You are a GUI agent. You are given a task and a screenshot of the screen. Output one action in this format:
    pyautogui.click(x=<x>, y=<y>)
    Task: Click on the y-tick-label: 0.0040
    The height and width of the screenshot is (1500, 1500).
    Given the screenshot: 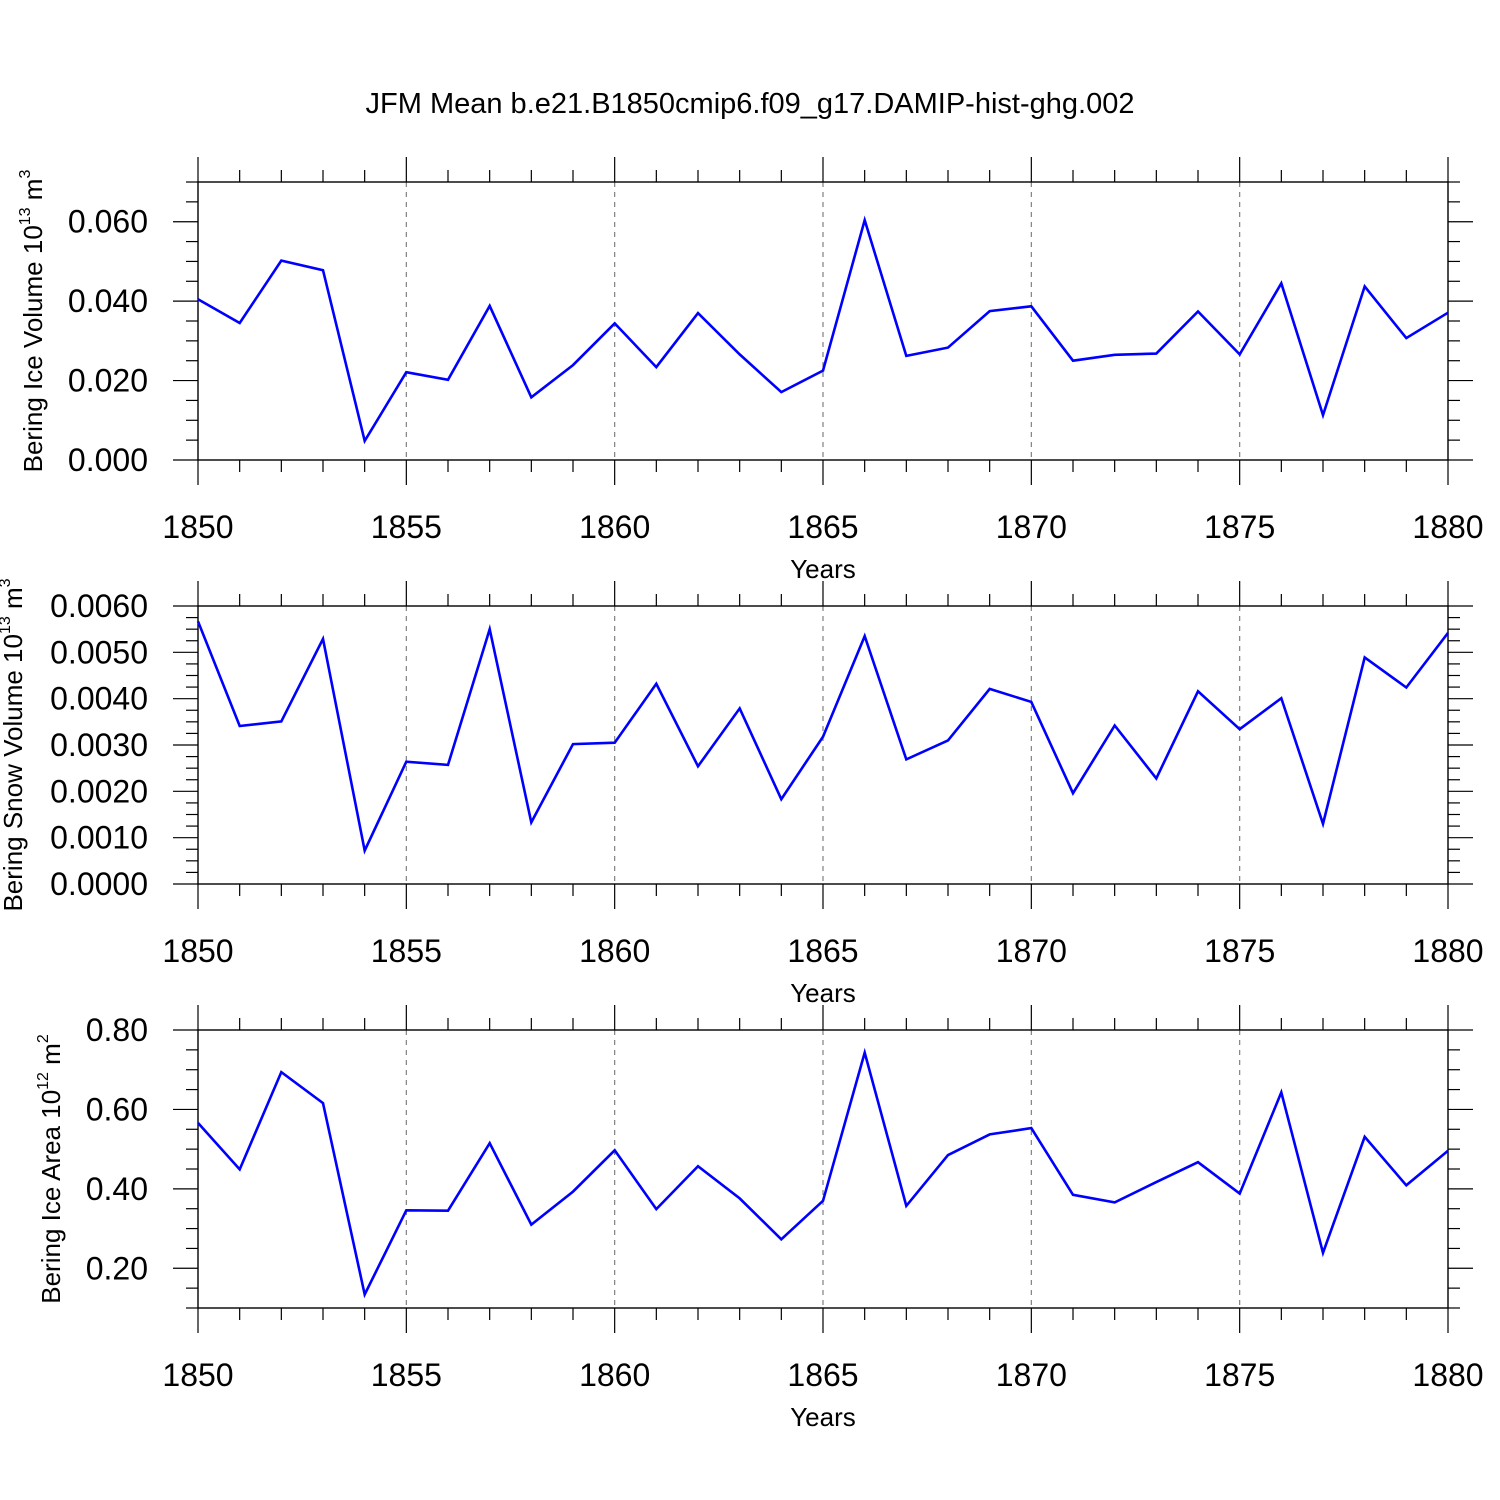 What is the action you would take?
    pyautogui.click(x=99, y=699)
    